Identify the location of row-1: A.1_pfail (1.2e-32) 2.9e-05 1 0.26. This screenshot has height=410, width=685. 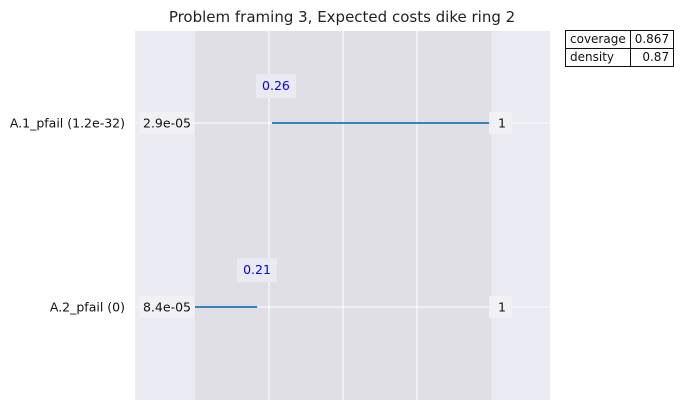
(261, 104).